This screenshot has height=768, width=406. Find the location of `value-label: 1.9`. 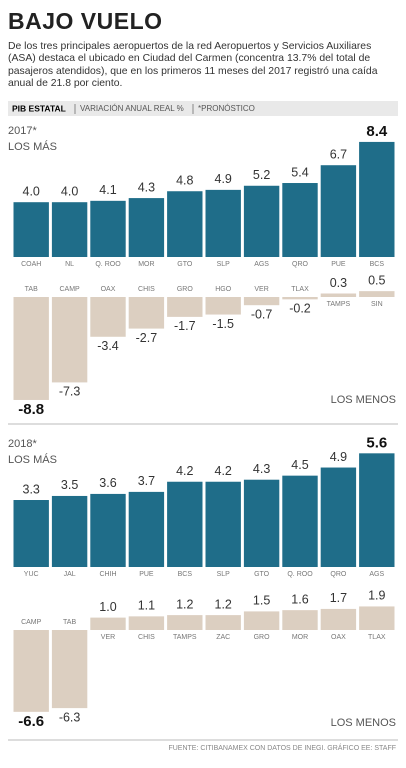

value-label: 1.9 is located at coordinates (376, 596).